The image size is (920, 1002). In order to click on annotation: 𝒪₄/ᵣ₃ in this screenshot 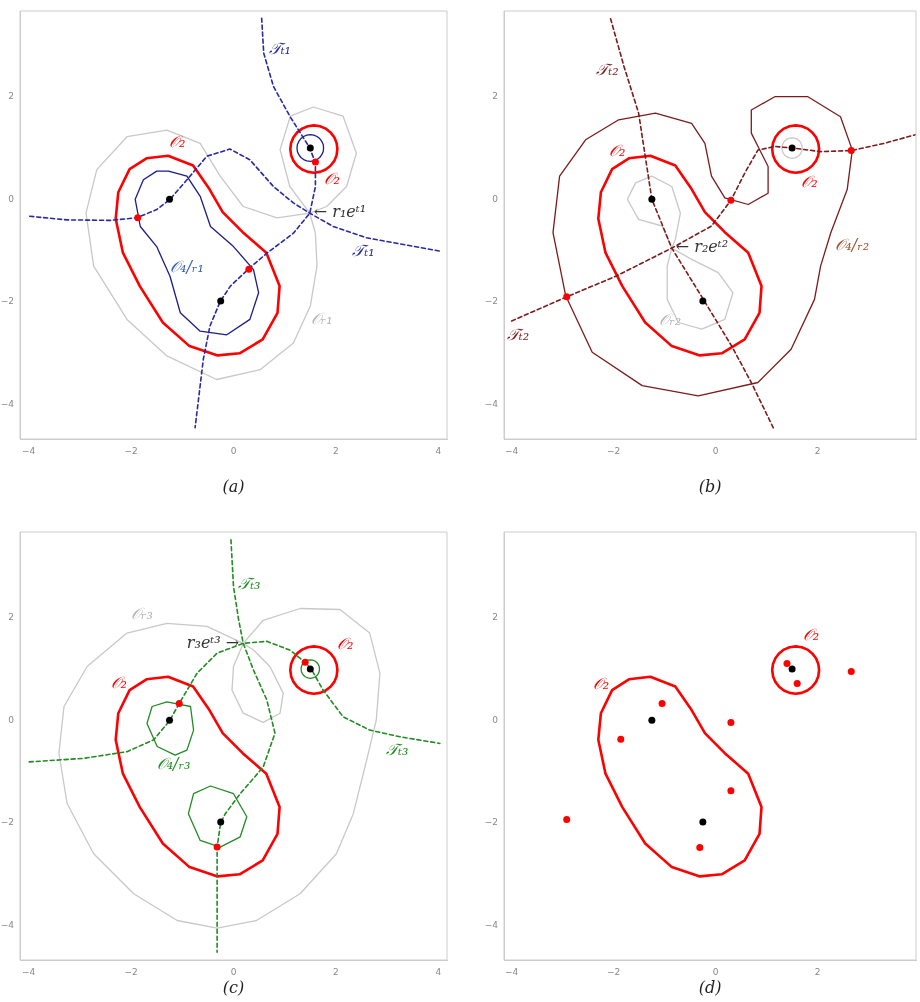, I will do `click(173, 764)`.